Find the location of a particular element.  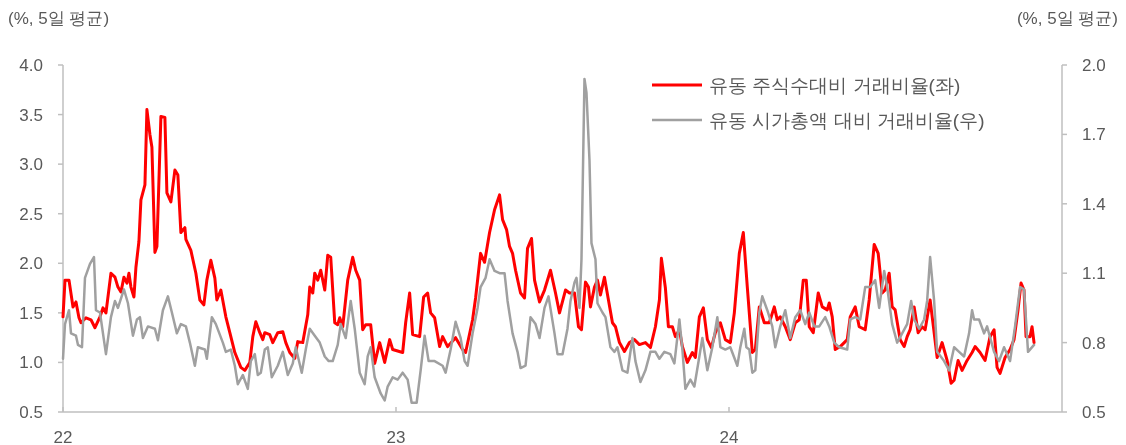

y-tick: 2.5 is located at coordinates (31, 214).